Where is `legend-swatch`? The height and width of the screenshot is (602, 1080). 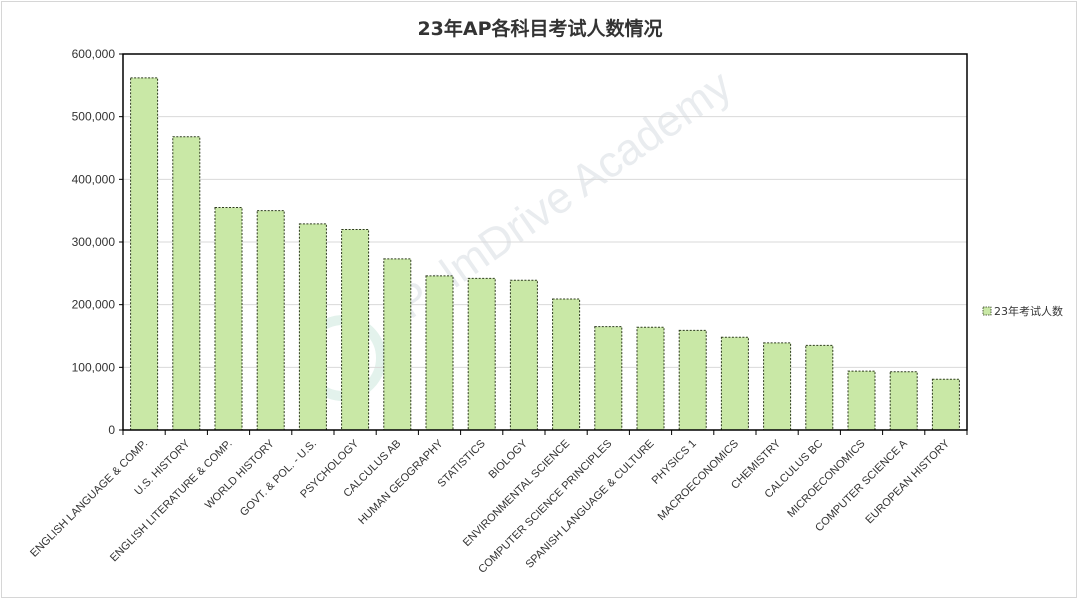
legend-swatch is located at coordinates (987, 311).